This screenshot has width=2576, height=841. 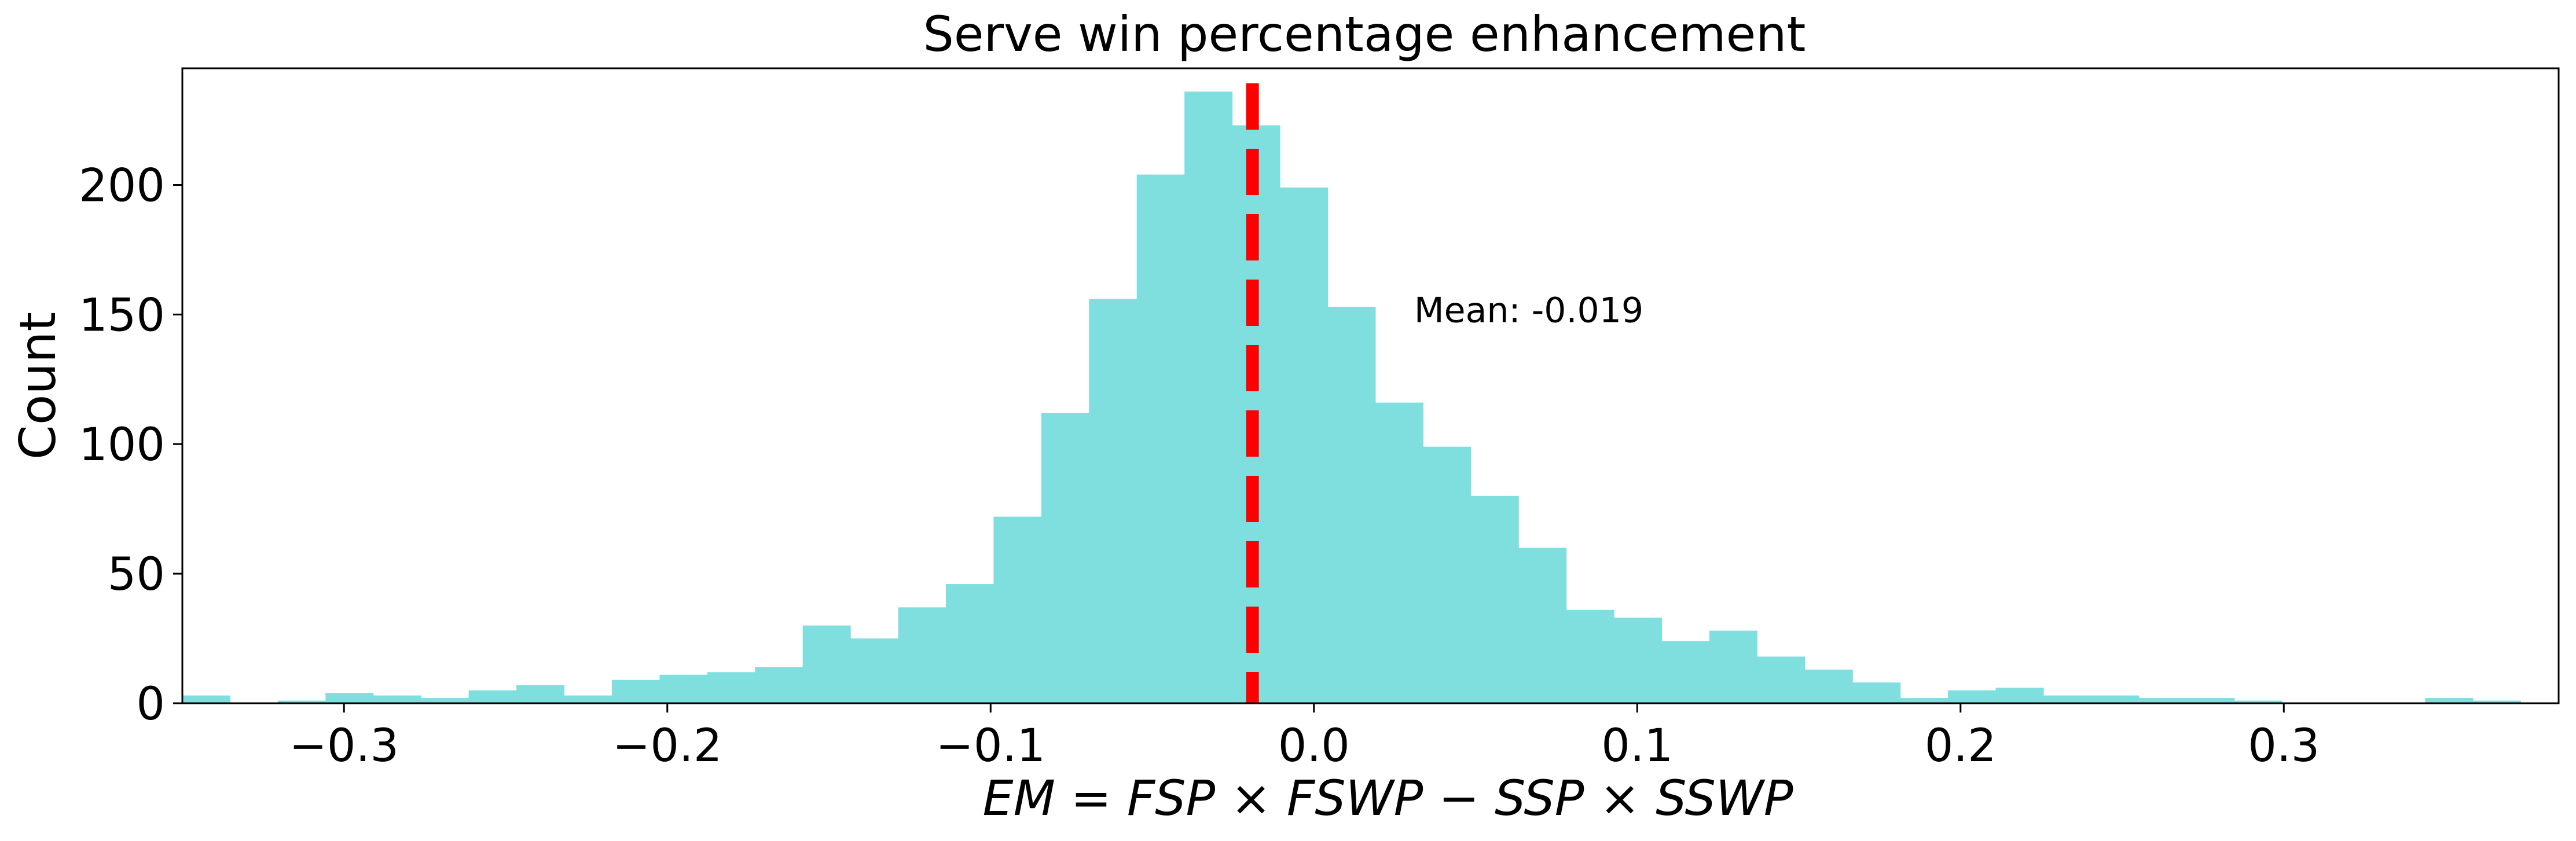 I want to click on chart-title: Serve win percentage enhancement, so click(x=1364, y=34).